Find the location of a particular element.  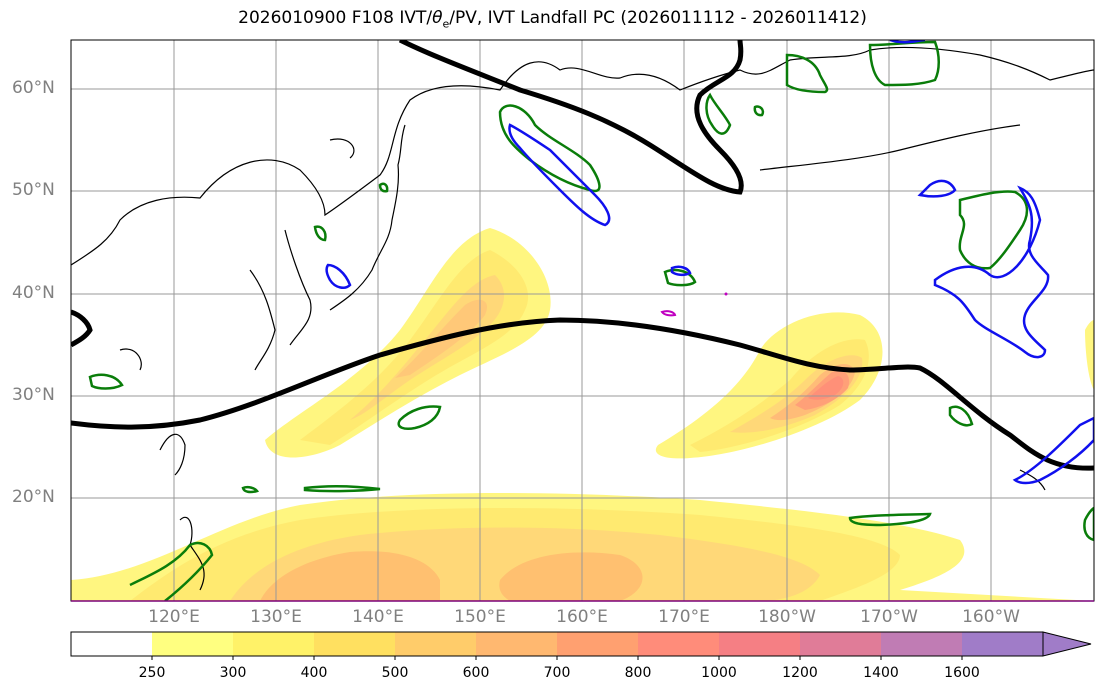

colorbar-tick-label: 1600 is located at coordinates (962, 673).